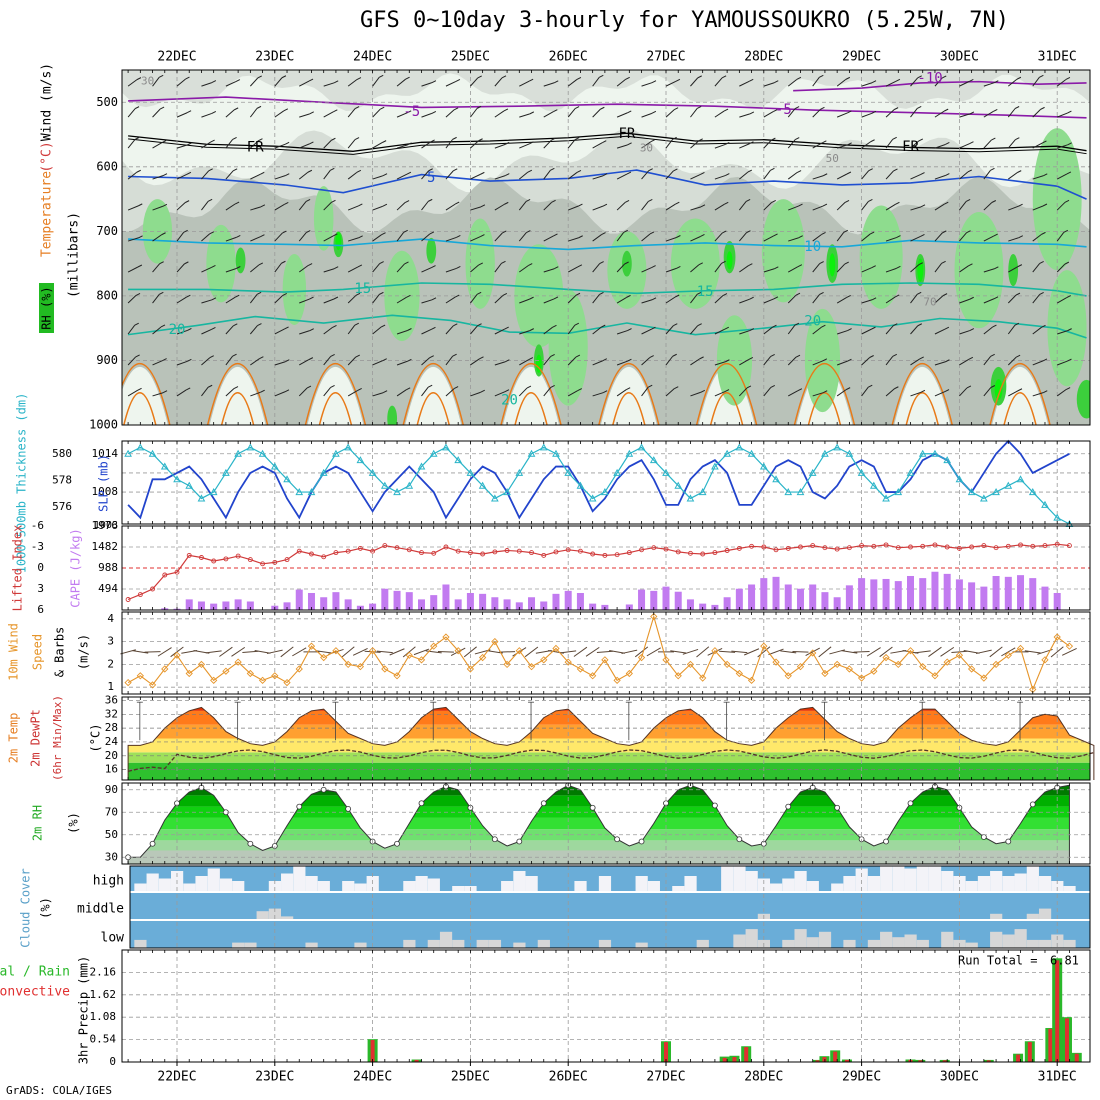  I want to click on minmax-axis-label: (6hr Min/Max), so click(57, 738).